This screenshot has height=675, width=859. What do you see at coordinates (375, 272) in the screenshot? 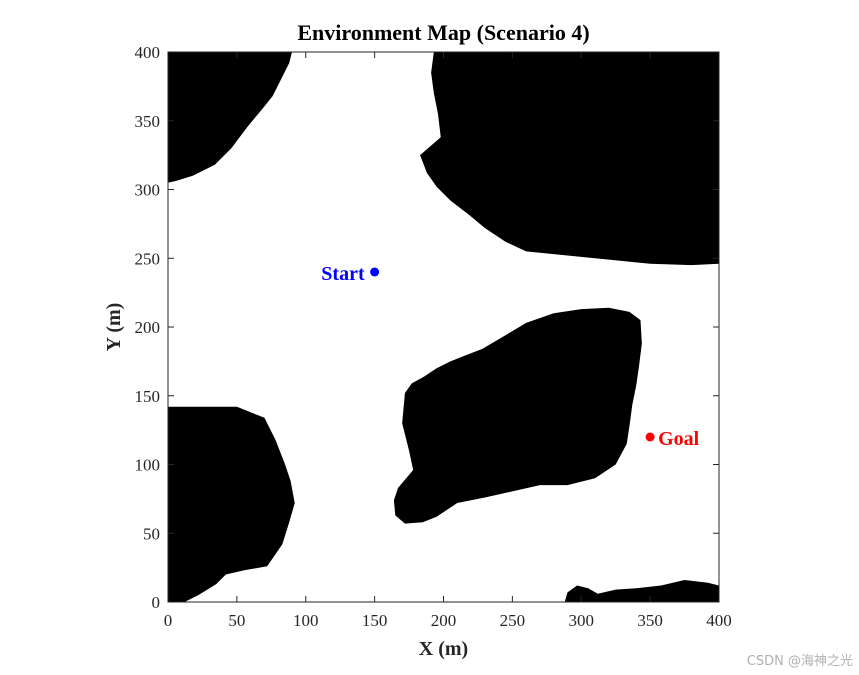
I see `start-marker` at bounding box center [375, 272].